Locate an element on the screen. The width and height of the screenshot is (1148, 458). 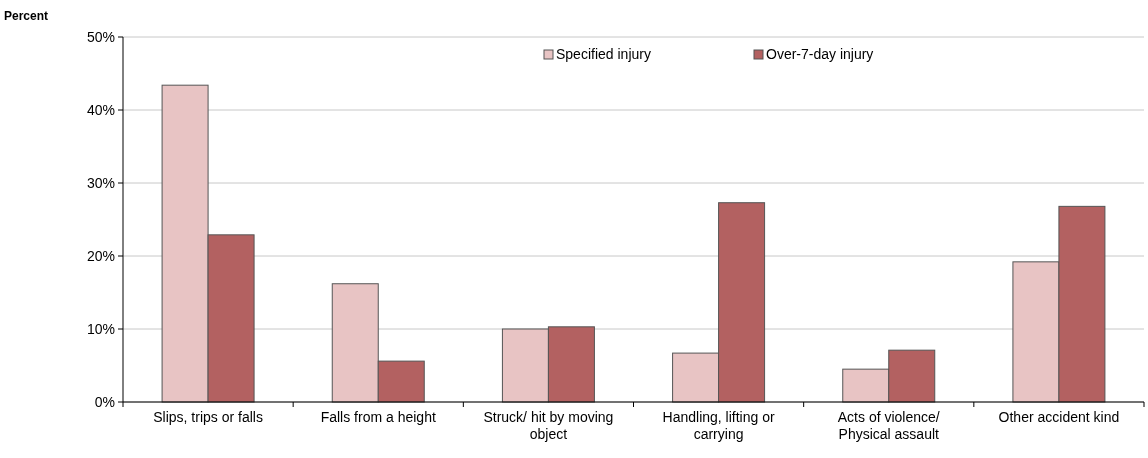
x-tick-label: Slips, trips or falls is located at coordinates (208, 417).